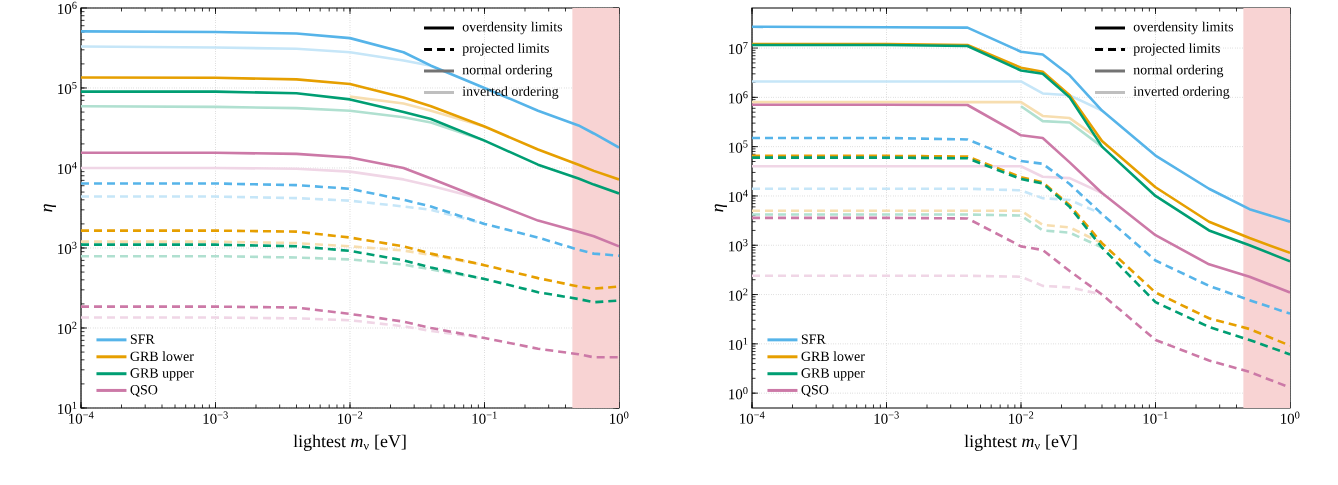 This screenshot has width=1338, height=485. I want to click on y-tick-label: 10$^{7}$, so click(738, 48).